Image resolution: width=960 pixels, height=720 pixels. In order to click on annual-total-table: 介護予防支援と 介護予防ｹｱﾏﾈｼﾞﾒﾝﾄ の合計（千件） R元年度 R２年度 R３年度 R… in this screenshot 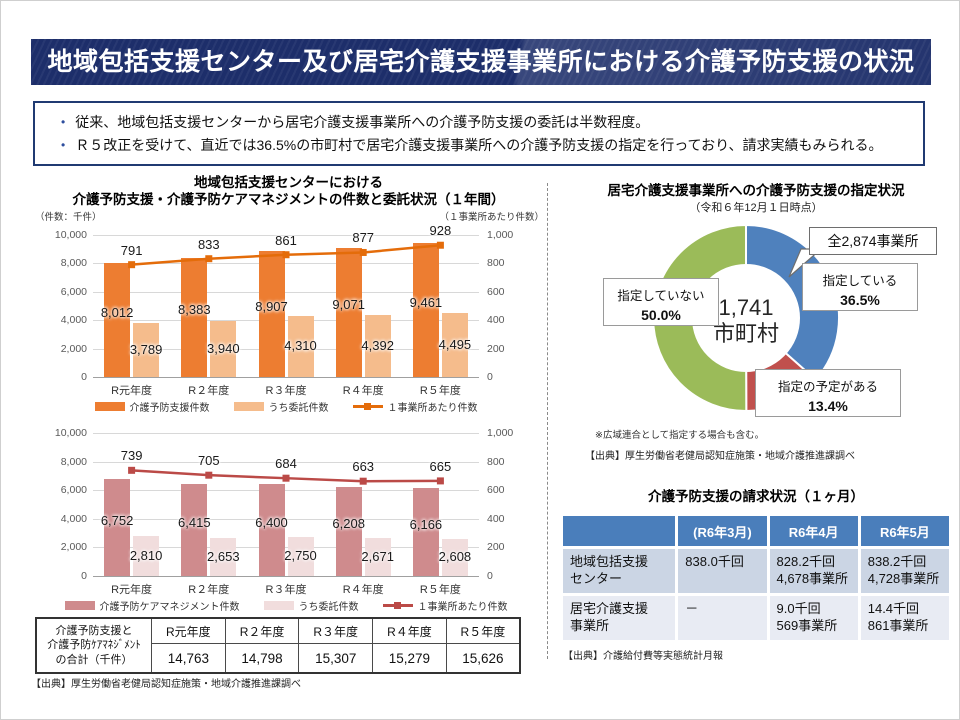, I will do `click(278, 645)`.